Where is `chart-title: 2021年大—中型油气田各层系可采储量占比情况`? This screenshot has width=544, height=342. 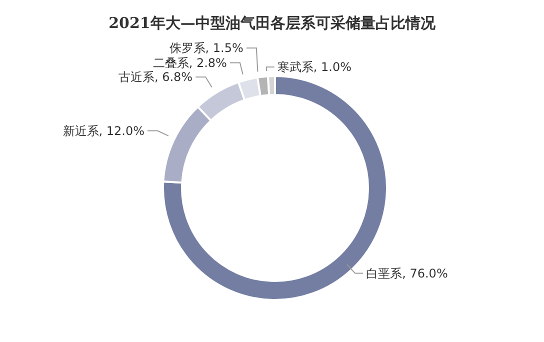 chart-title: 2021年大—中型油气田各层系可采储量占比情况 is located at coordinates (272, 23).